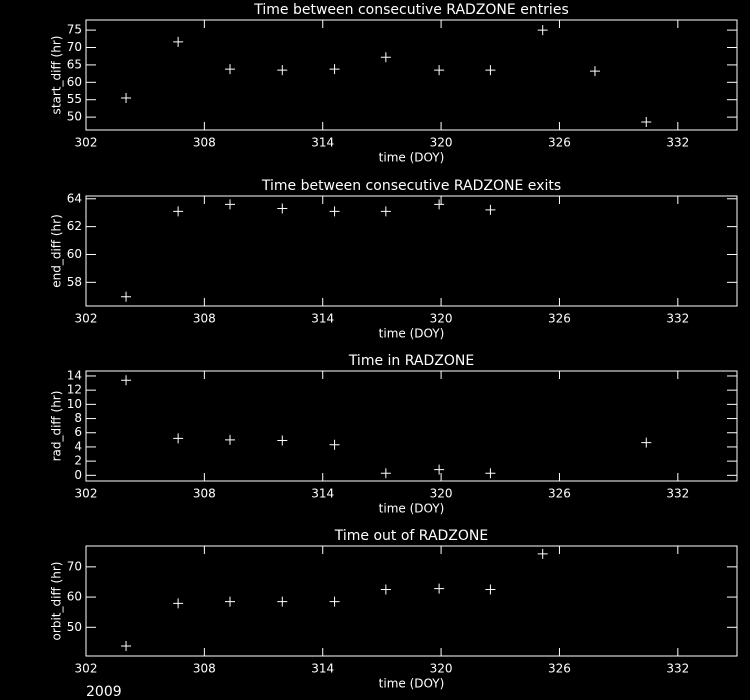  What do you see at coordinates (74, 282) in the screenshot?
I see `y-tick-label: 58` at bounding box center [74, 282].